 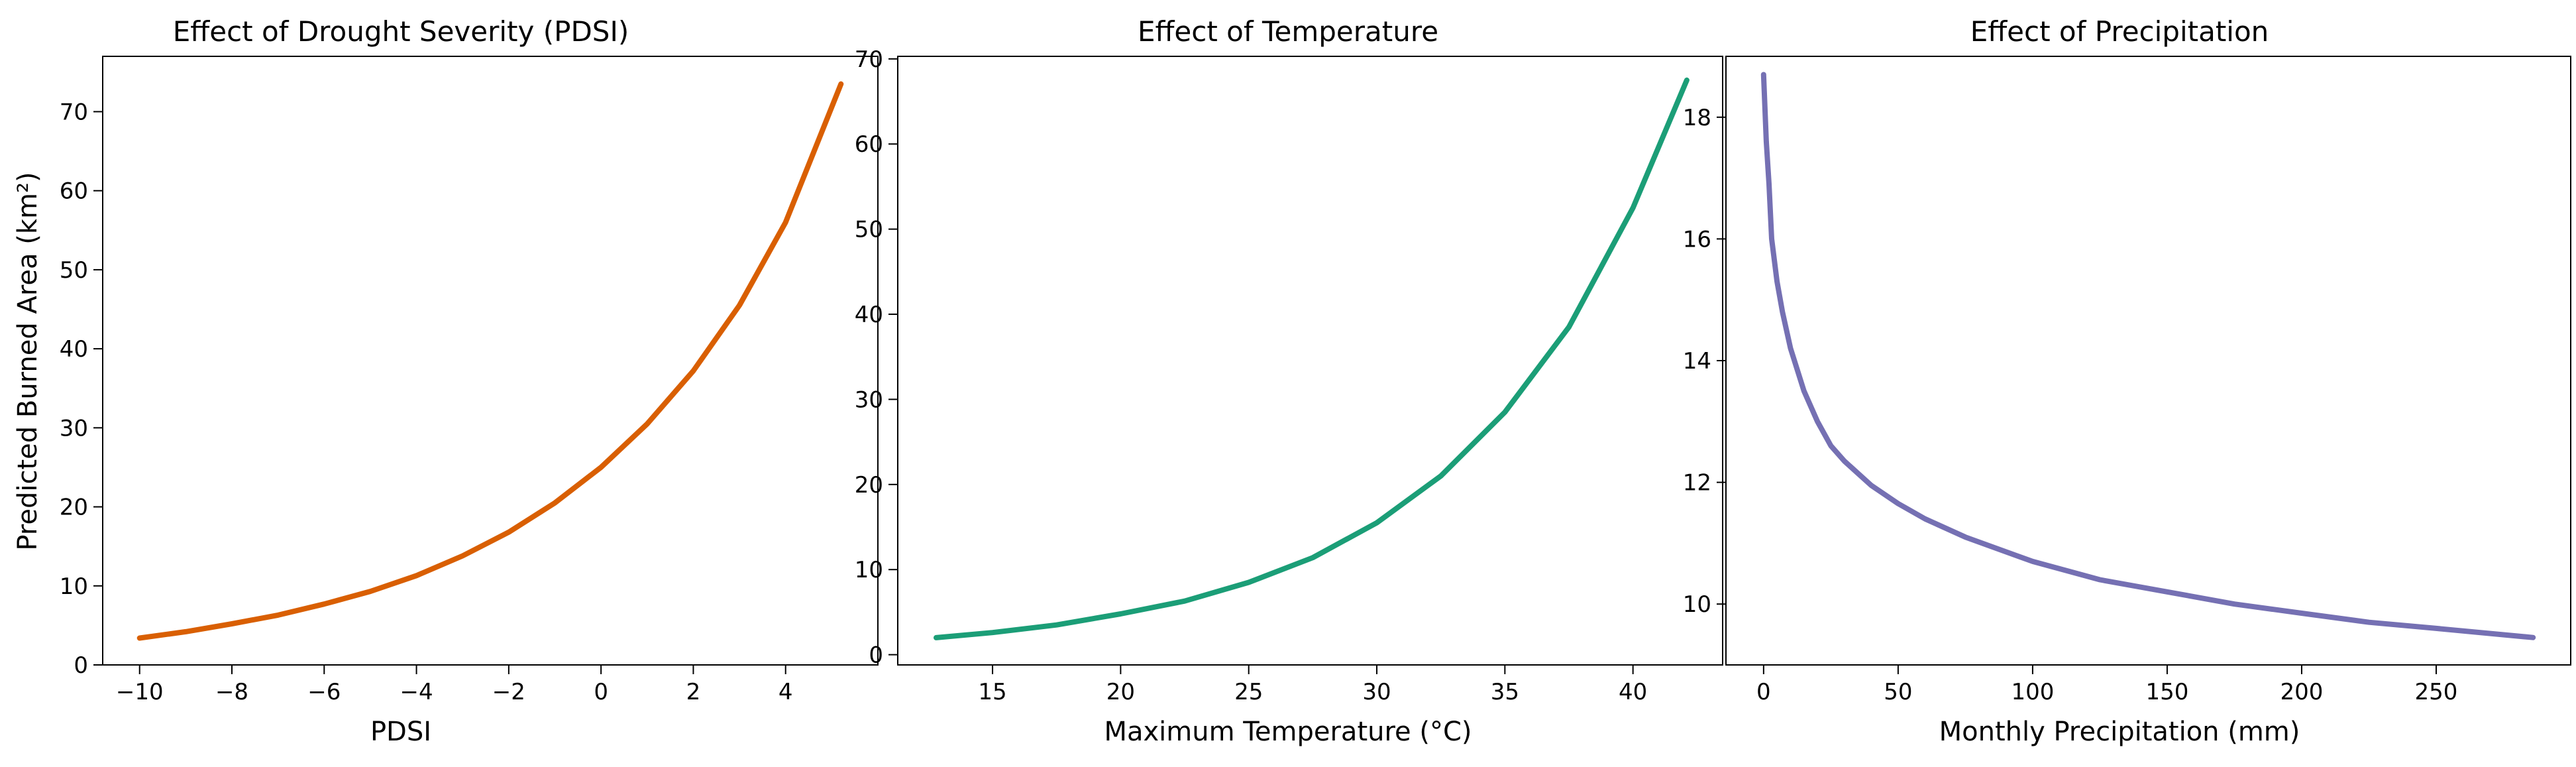 What do you see at coordinates (1120, 692) in the screenshot?
I see `x-tick-label: 20` at bounding box center [1120, 692].